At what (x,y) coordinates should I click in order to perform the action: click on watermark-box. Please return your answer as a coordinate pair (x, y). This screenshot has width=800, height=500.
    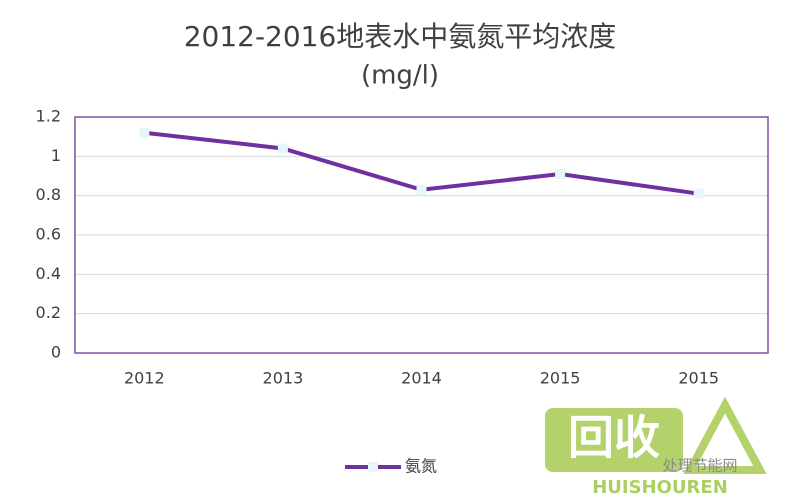
    Looking at the image, I should click on (614, 440).